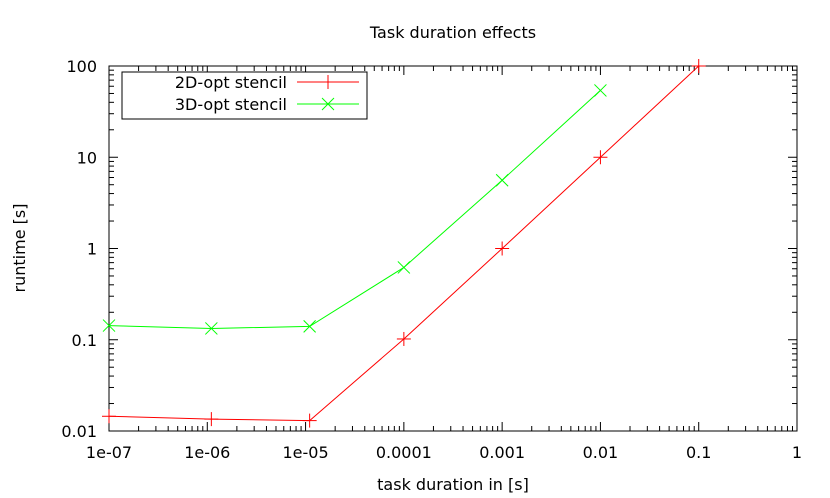 Image resolution: width=830 pixels, height=498 pixels. I want to click on x-tick-label: 1, so click(797, 452).